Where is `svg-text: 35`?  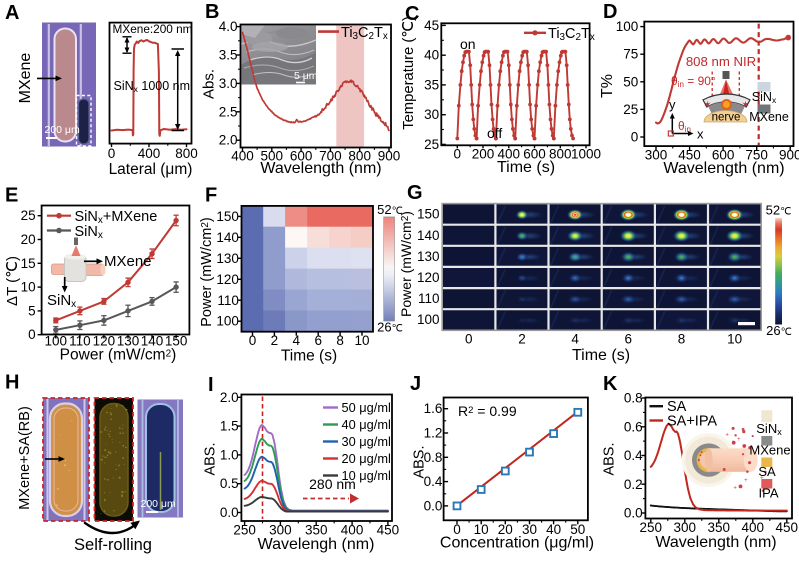
svg-text: 35 is located at coordinates (431, 84).